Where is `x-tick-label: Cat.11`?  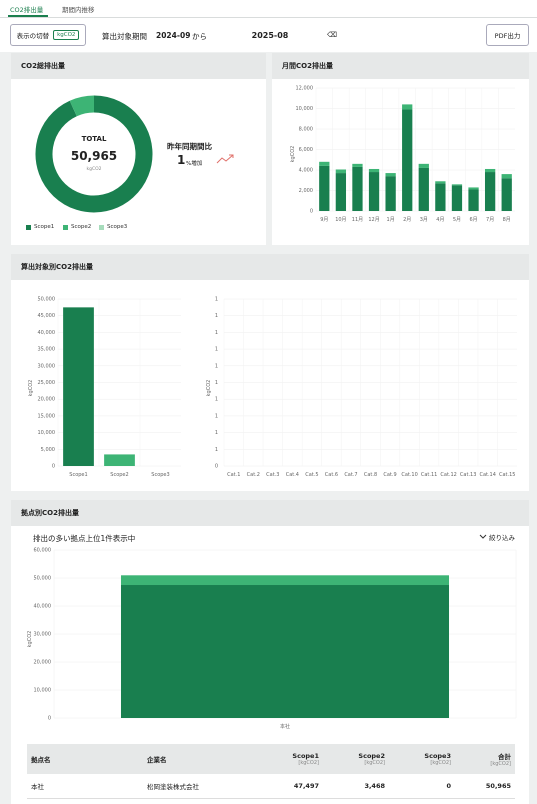
x-tick-label: Cat.11 is located at coordinates (429, 475).